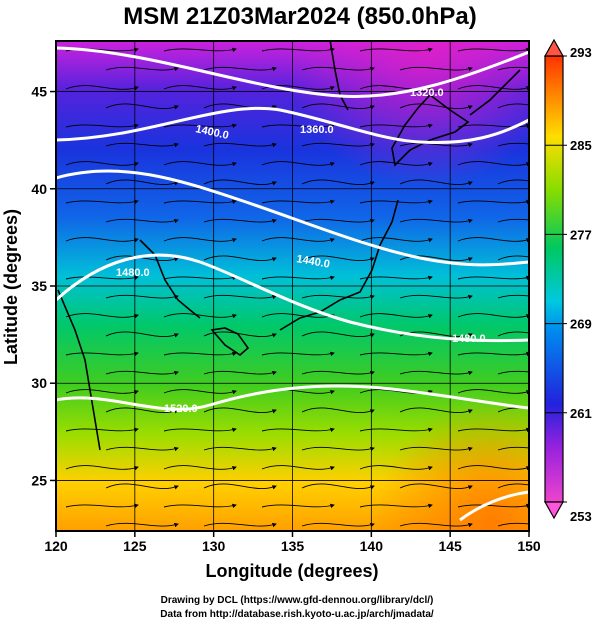  I want to click on x-tick-label: 140, so click(372, 546).